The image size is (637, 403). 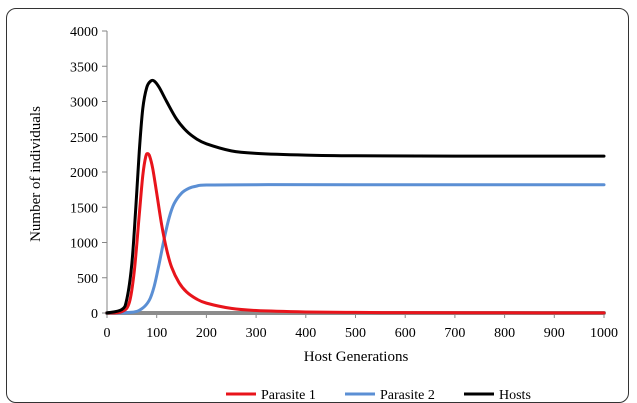 What do you see at coordinates (355, 333) in the screenshot?
I see `x-tick-label: 500` at bounding box center [355, 333].